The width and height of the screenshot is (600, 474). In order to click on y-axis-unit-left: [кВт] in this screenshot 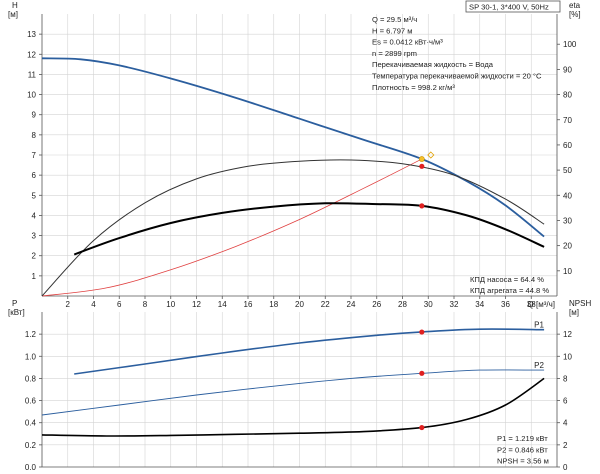, I will do `click(16, 312)`.